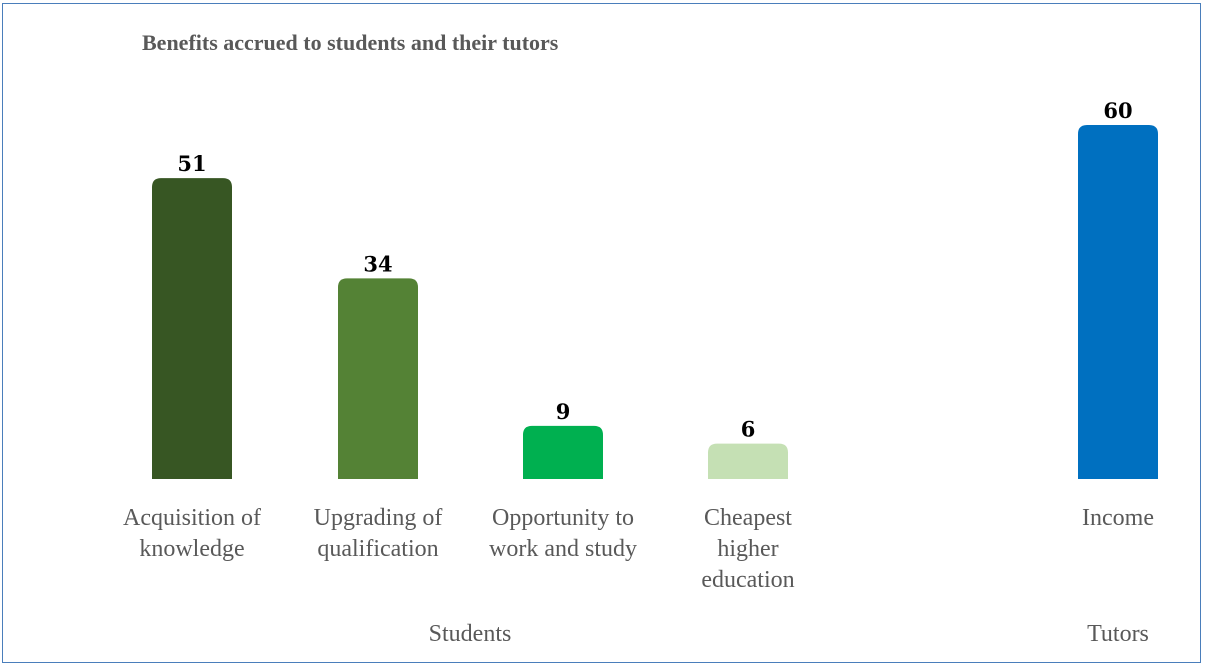 This screenshot has height=663, width=1205. Describe the element at coordinates (748, 429) in the screenshot. I see `data-label-4: 6` at that location.